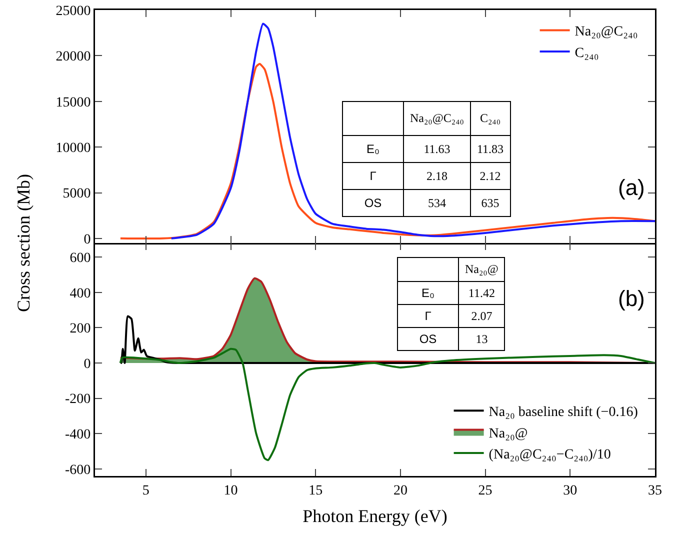  I want to click on annotation: 2.12, so click(490, 176).